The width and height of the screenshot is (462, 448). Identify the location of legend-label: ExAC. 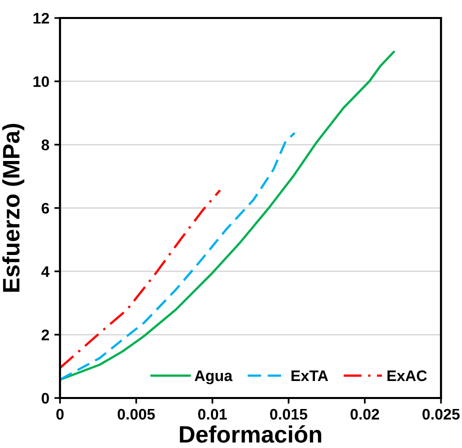
(407, 376).